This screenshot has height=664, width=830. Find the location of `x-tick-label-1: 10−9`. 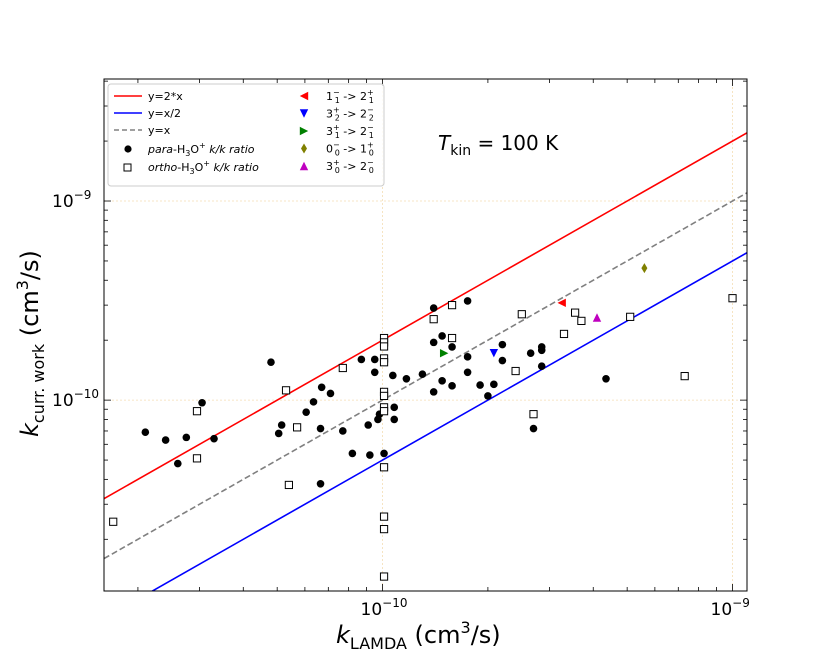

x-tick-label-1: 10−9 is located at coordinates (730, 608).